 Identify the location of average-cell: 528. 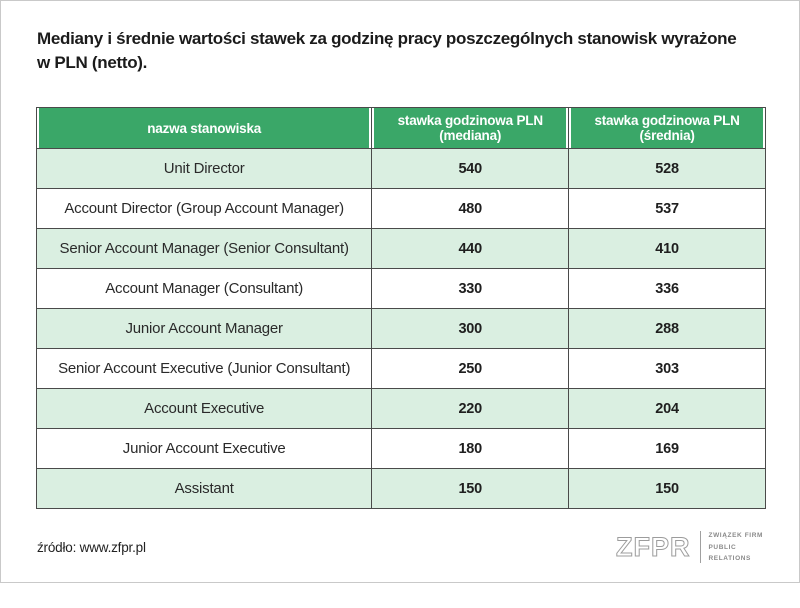
(667, 169).